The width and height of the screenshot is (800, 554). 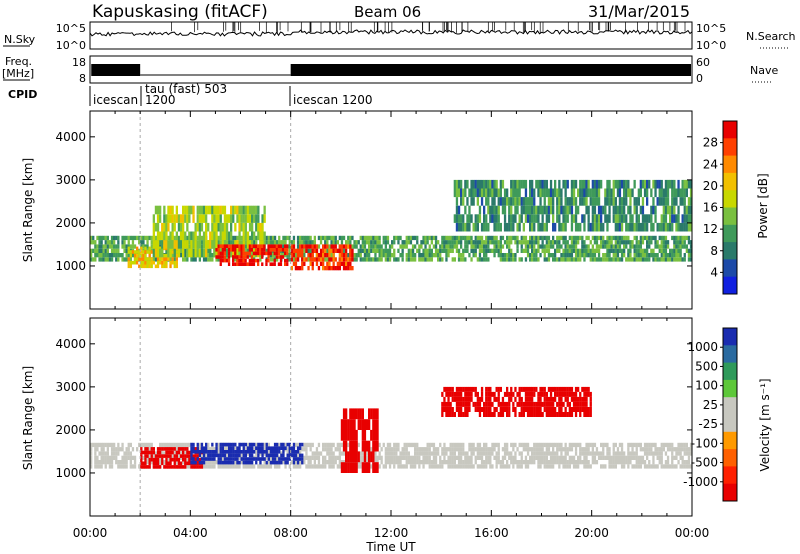 What do you see at coordinates (711, 28) in the screenshot?
I see `nsearch-tick-top: 10^5` at bounding box center [711, 28].